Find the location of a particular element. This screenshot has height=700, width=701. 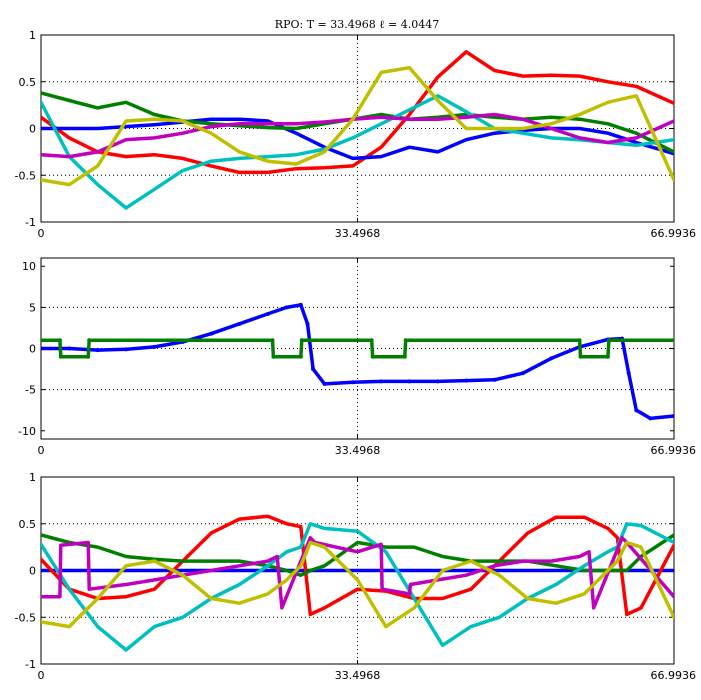

y-tick-label: 5 is located at coordinates (32, 307).